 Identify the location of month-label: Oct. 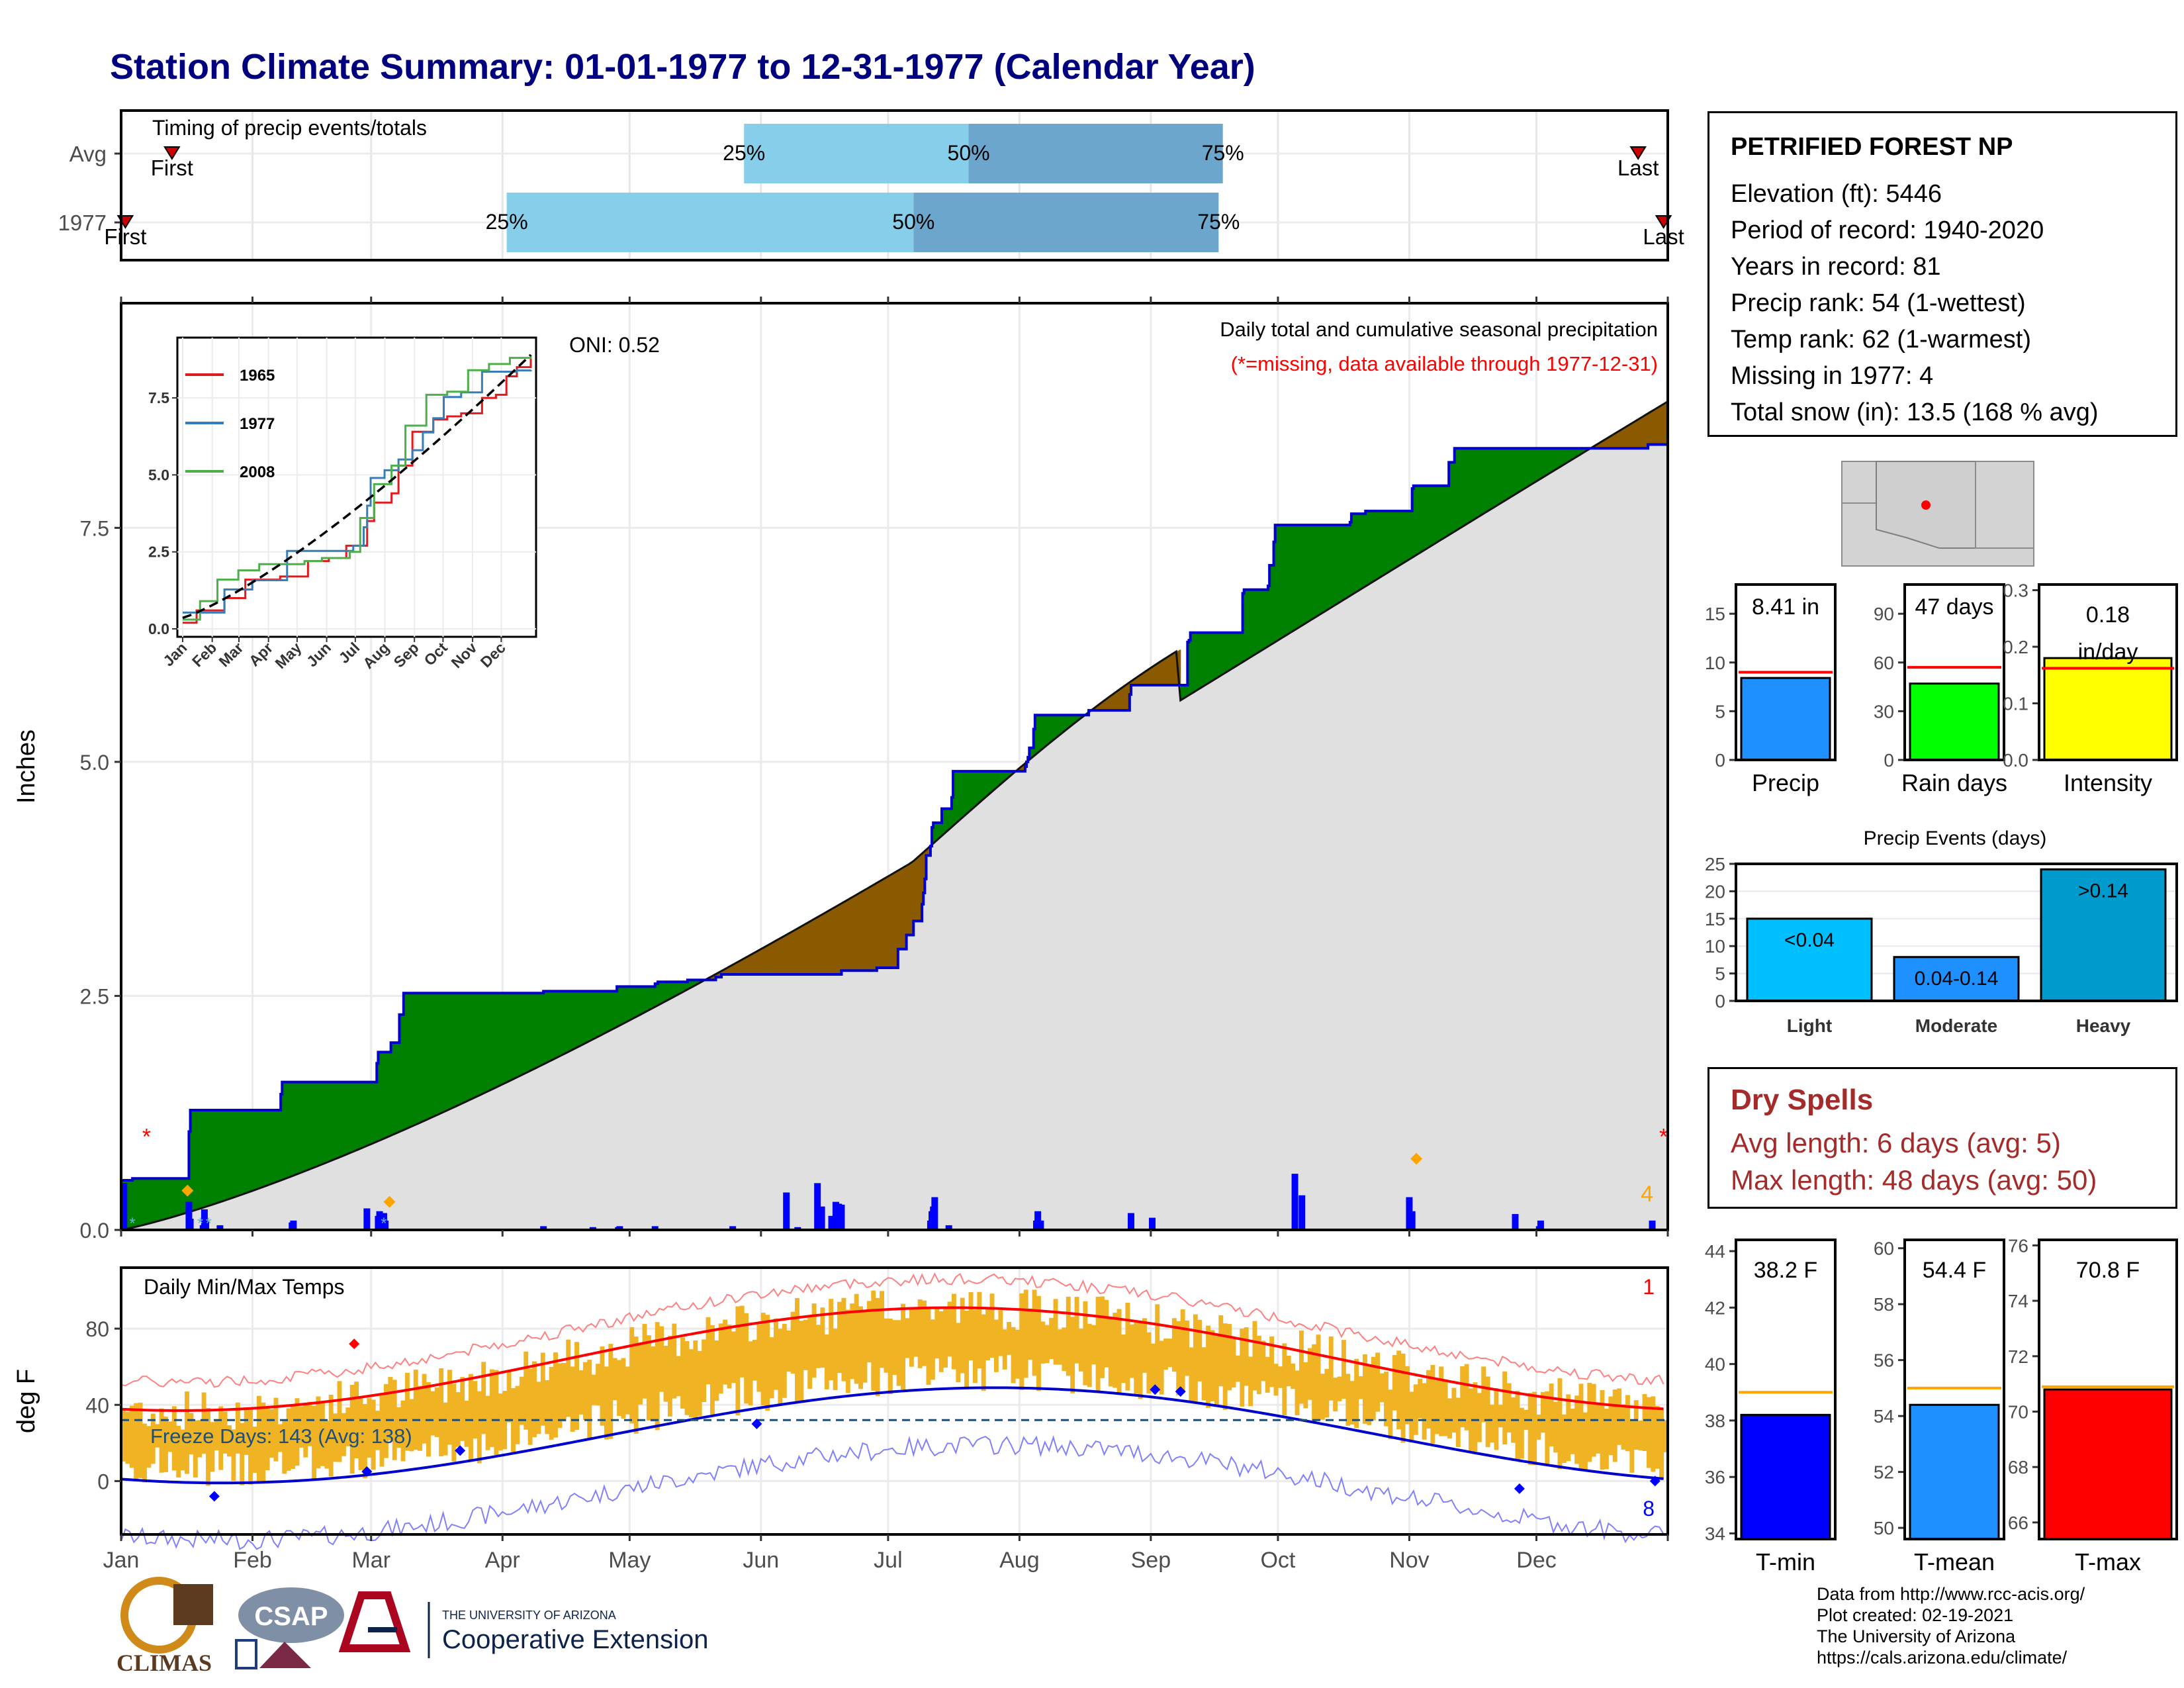
(1277, 1560).